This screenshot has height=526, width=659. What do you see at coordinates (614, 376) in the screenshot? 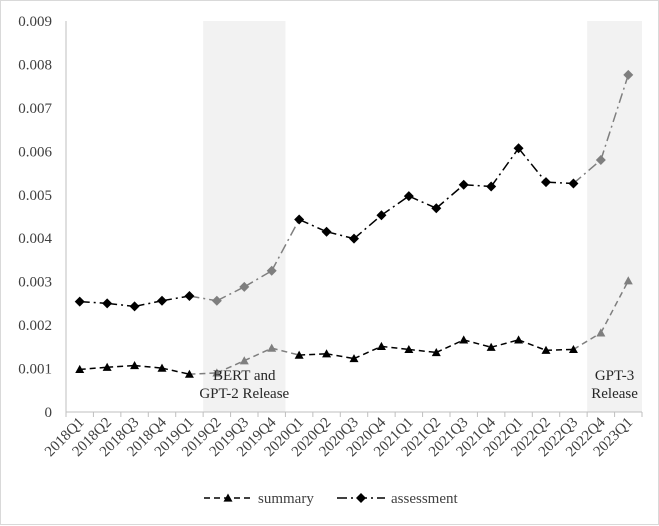
I see `annotation-gpt3: GPT-3` at bounding box center [614, 376].